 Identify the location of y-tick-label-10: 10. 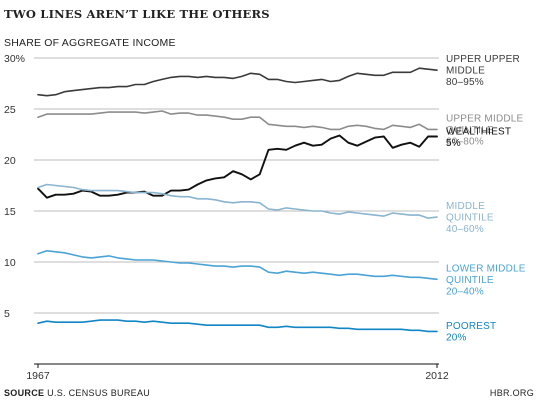
(10, 263).